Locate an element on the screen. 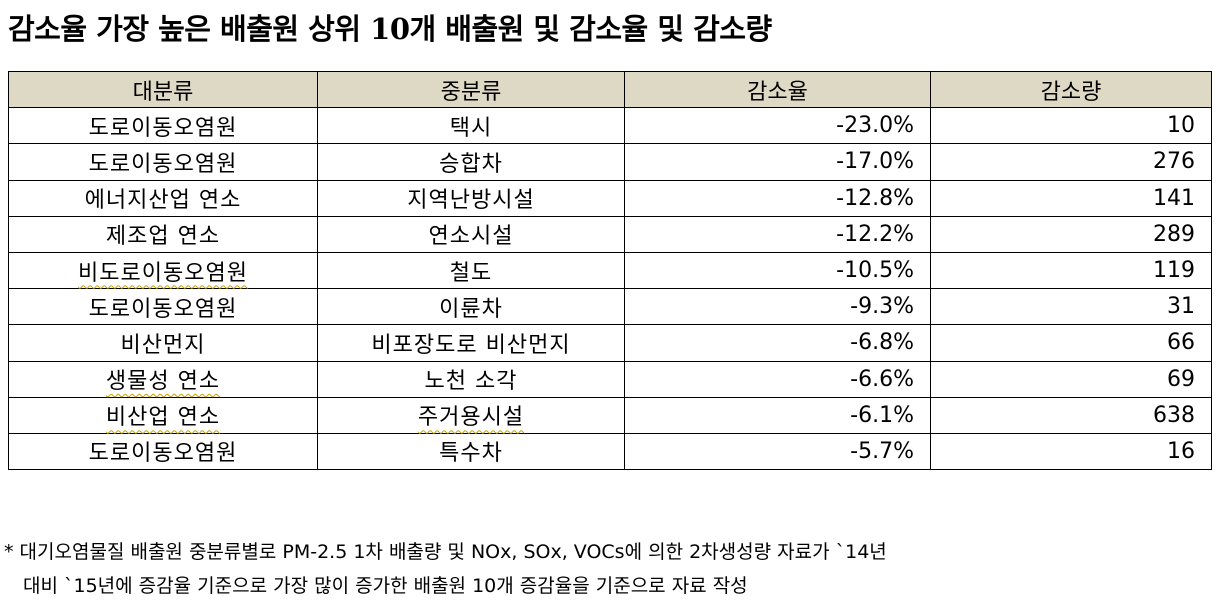  table-row: 비산업 연소 주거용시설 -6.1% 638 is located at coordinates (610, 415).